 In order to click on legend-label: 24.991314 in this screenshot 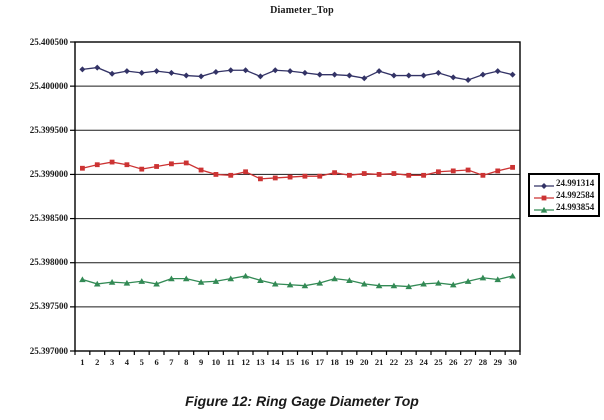, I will do `click(575, 183)`.